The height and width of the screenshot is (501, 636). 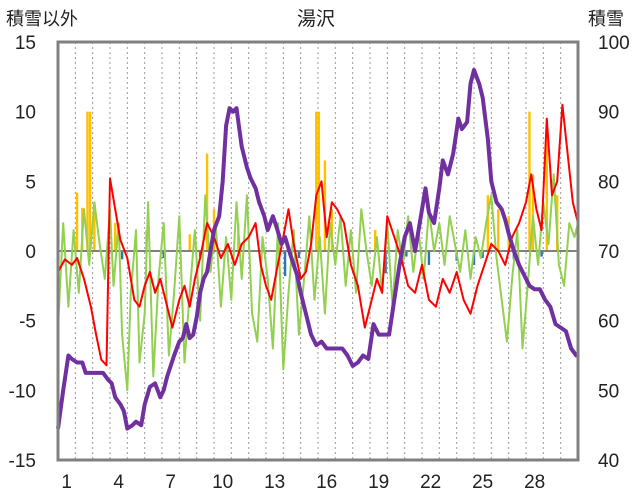 What do you see at coordinates (614, 43) in the screenshot?
I see `y-right-tick-label: 100` at bounding box center [614, 43].